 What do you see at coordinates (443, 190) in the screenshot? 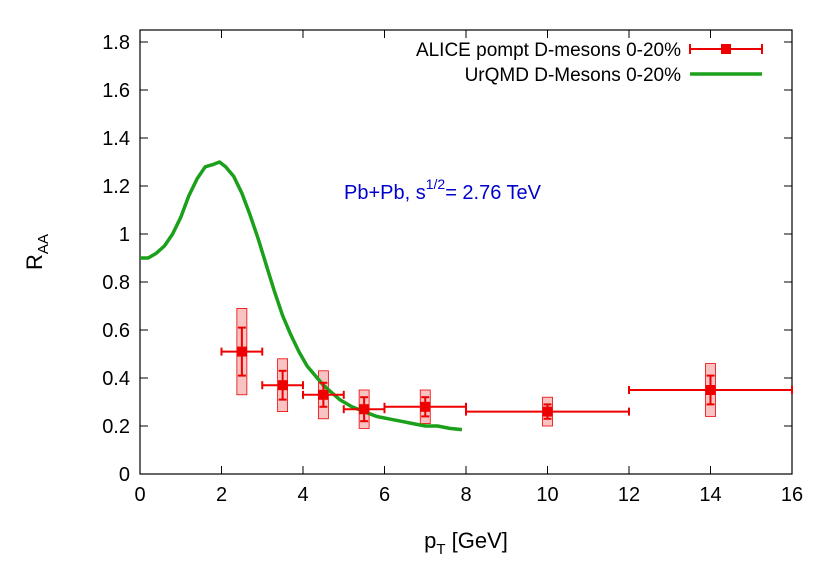
I see `collision-annotation: Pb+Pb, s1/2= 2.76 TeV` at bounding box center [443, 190].